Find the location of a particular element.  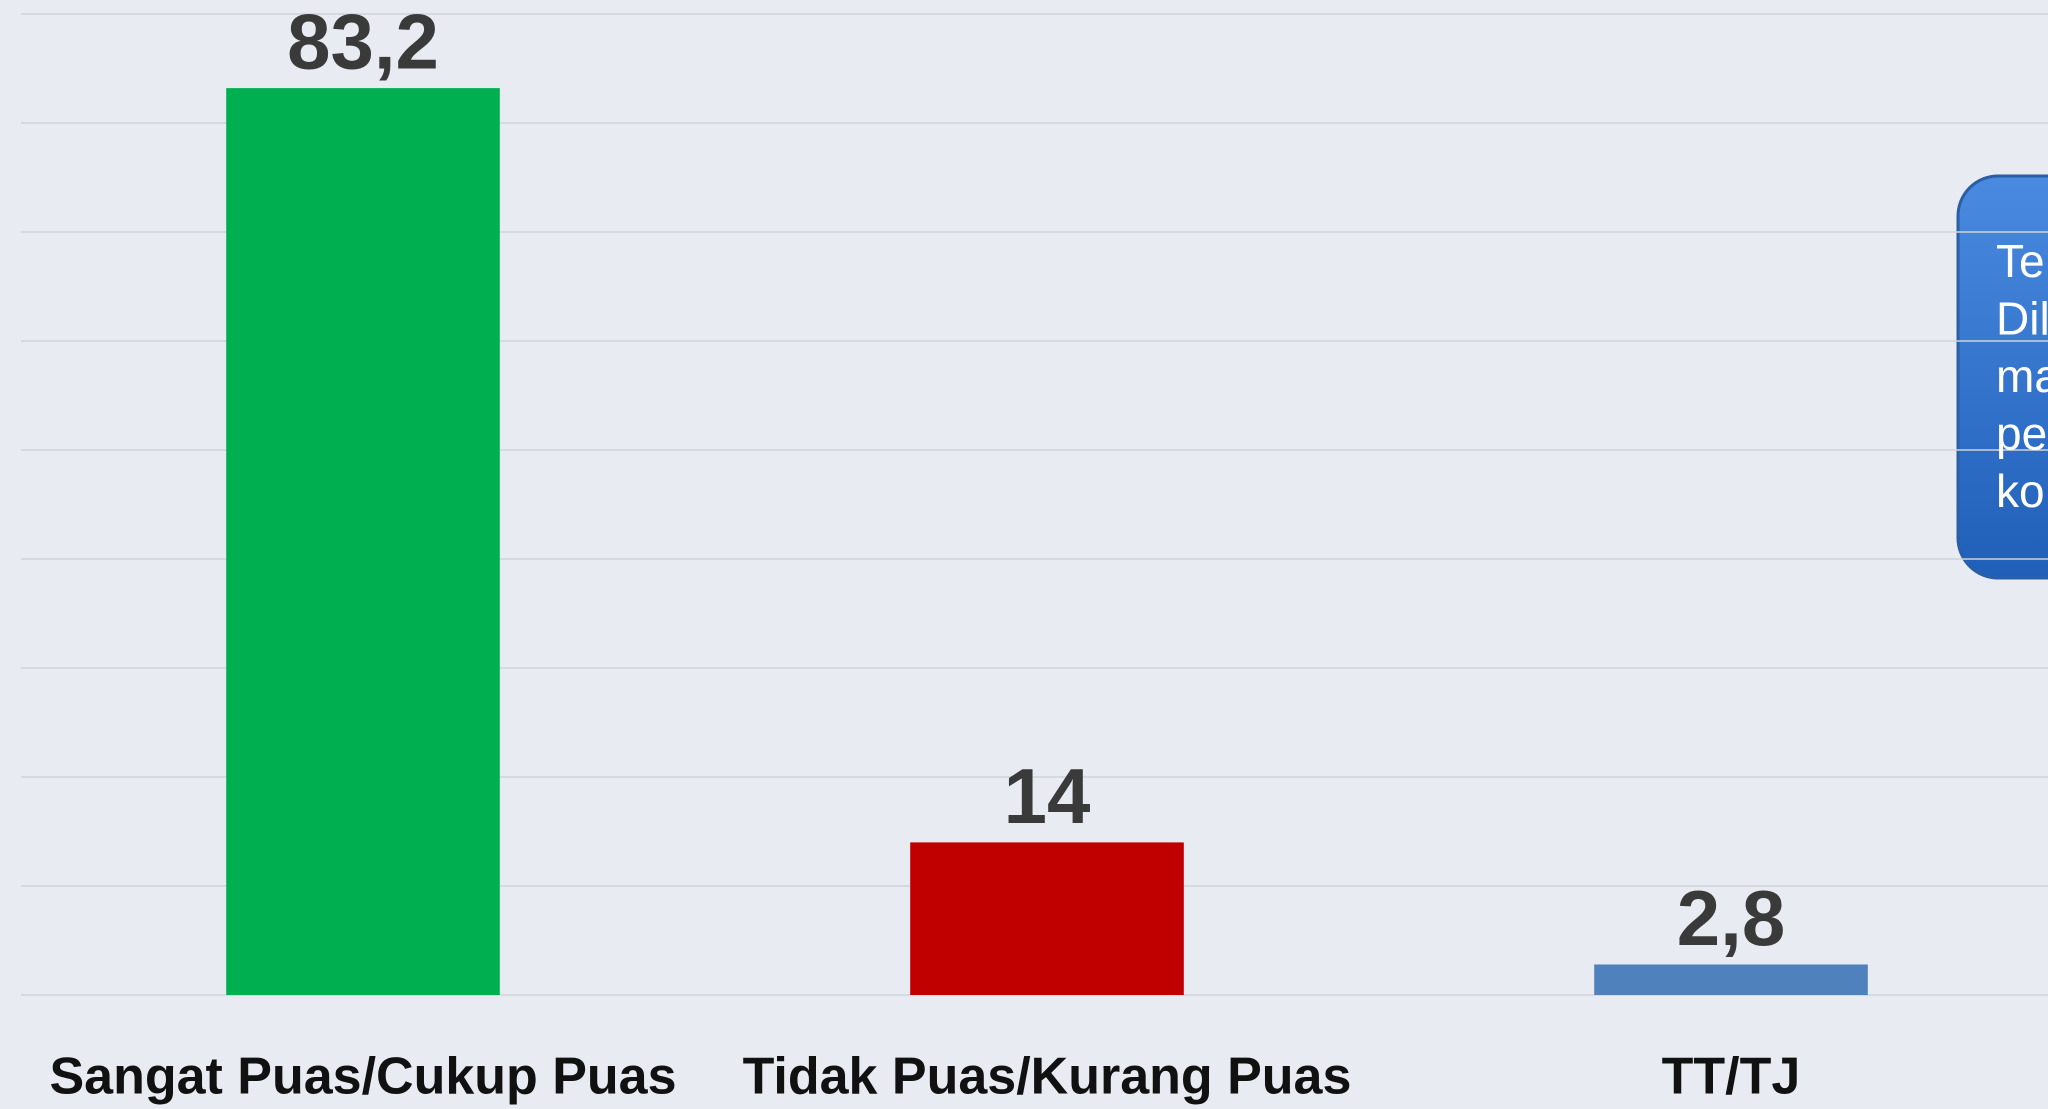

callout-text: ko is located at coordinates (2020, 491).